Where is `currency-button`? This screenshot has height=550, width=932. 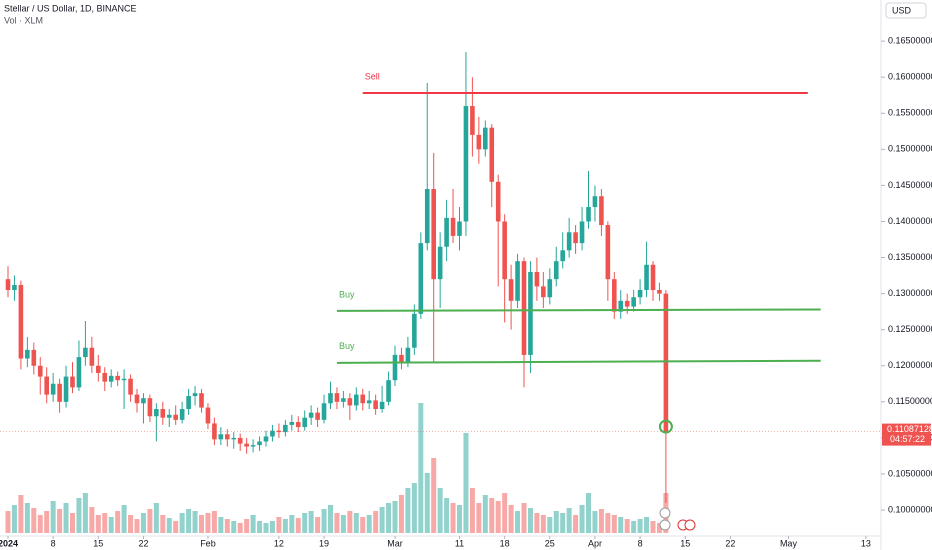
currency-button is located at coordinates (906, 10).